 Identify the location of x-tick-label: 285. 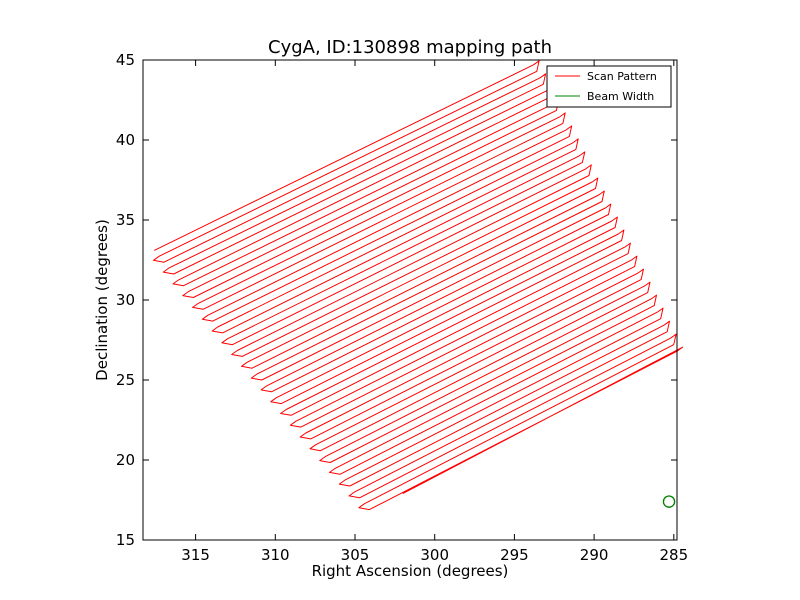
(673, 555).